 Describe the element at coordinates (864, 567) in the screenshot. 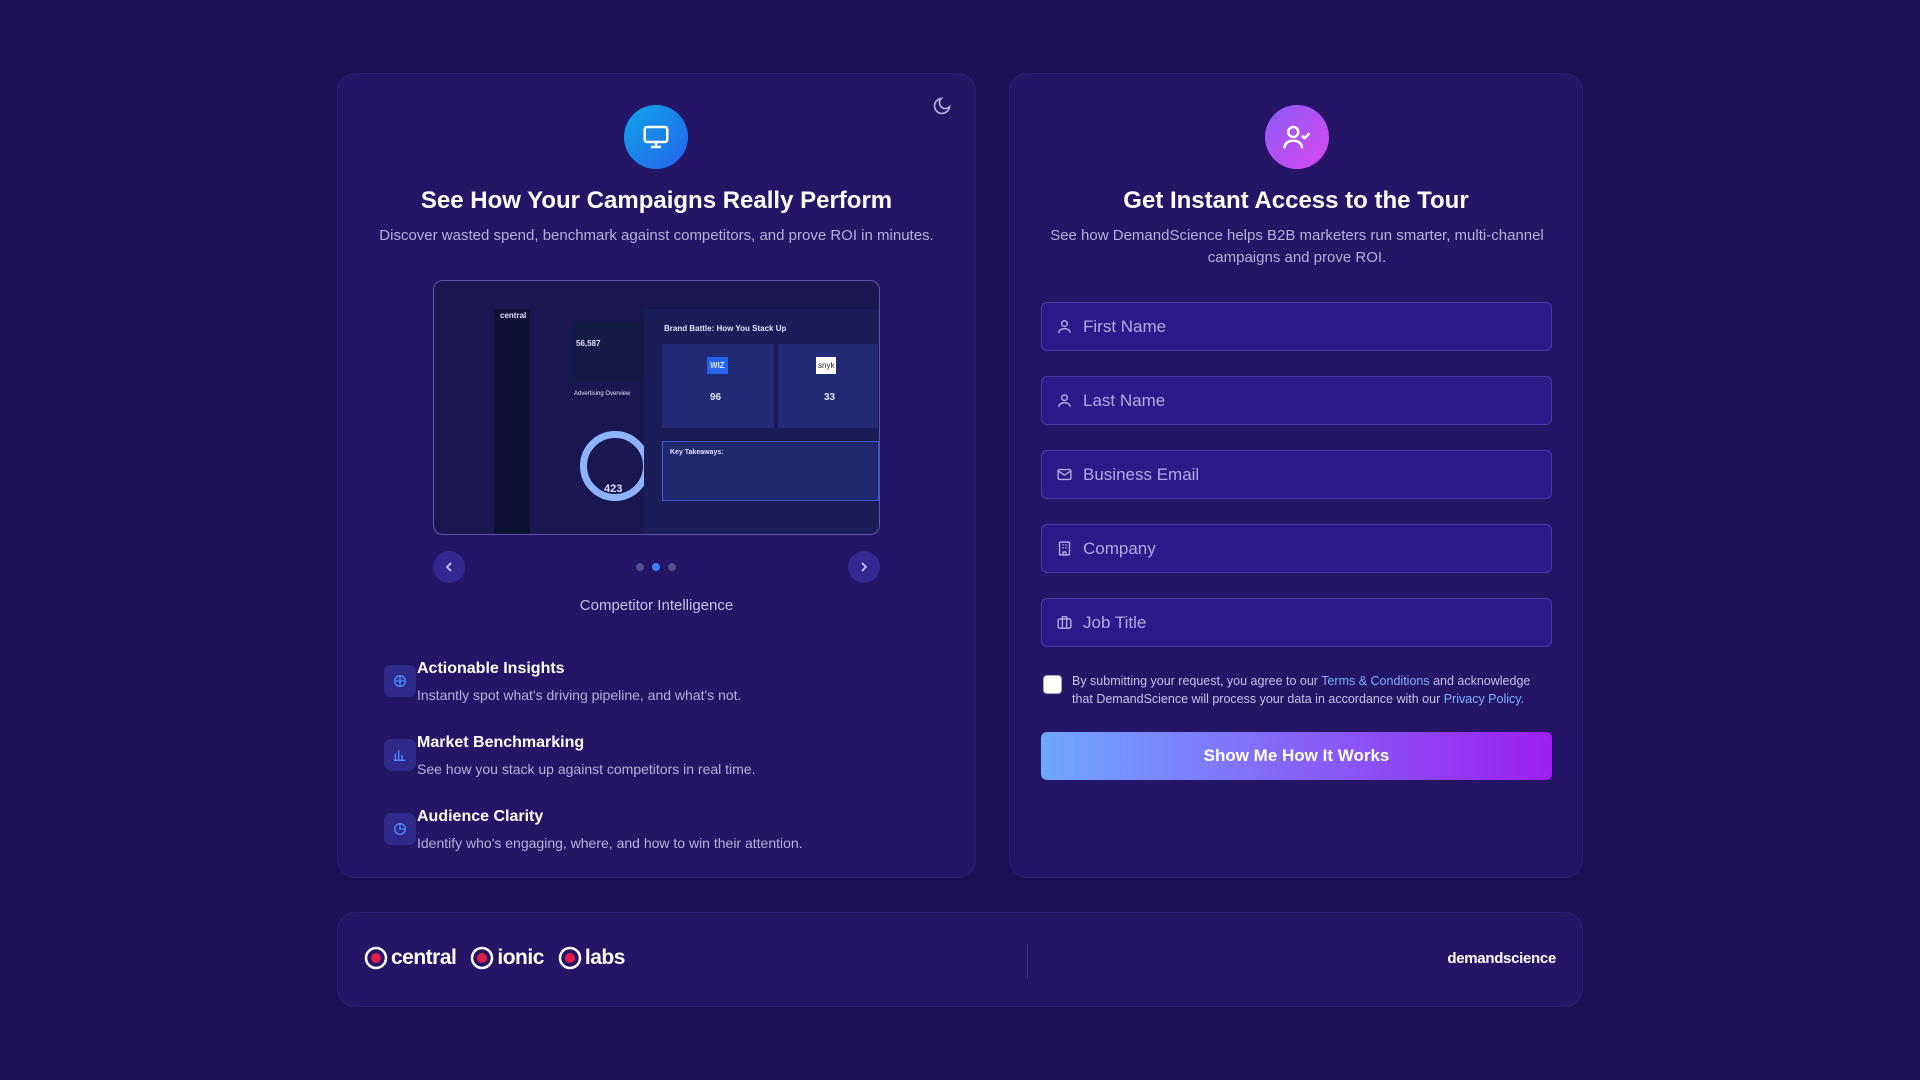

I see `next-arrow` at that location.